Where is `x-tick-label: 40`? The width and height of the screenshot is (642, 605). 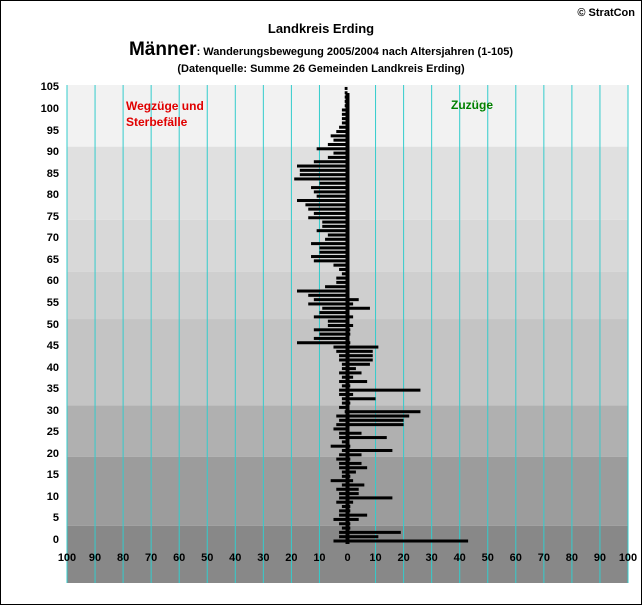 x-tick-label: 40 is located at coordinates (235, 558).